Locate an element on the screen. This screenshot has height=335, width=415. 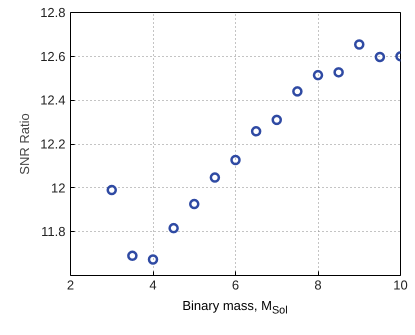
x-tick-label: 8 is located at coordinates (318, 285).